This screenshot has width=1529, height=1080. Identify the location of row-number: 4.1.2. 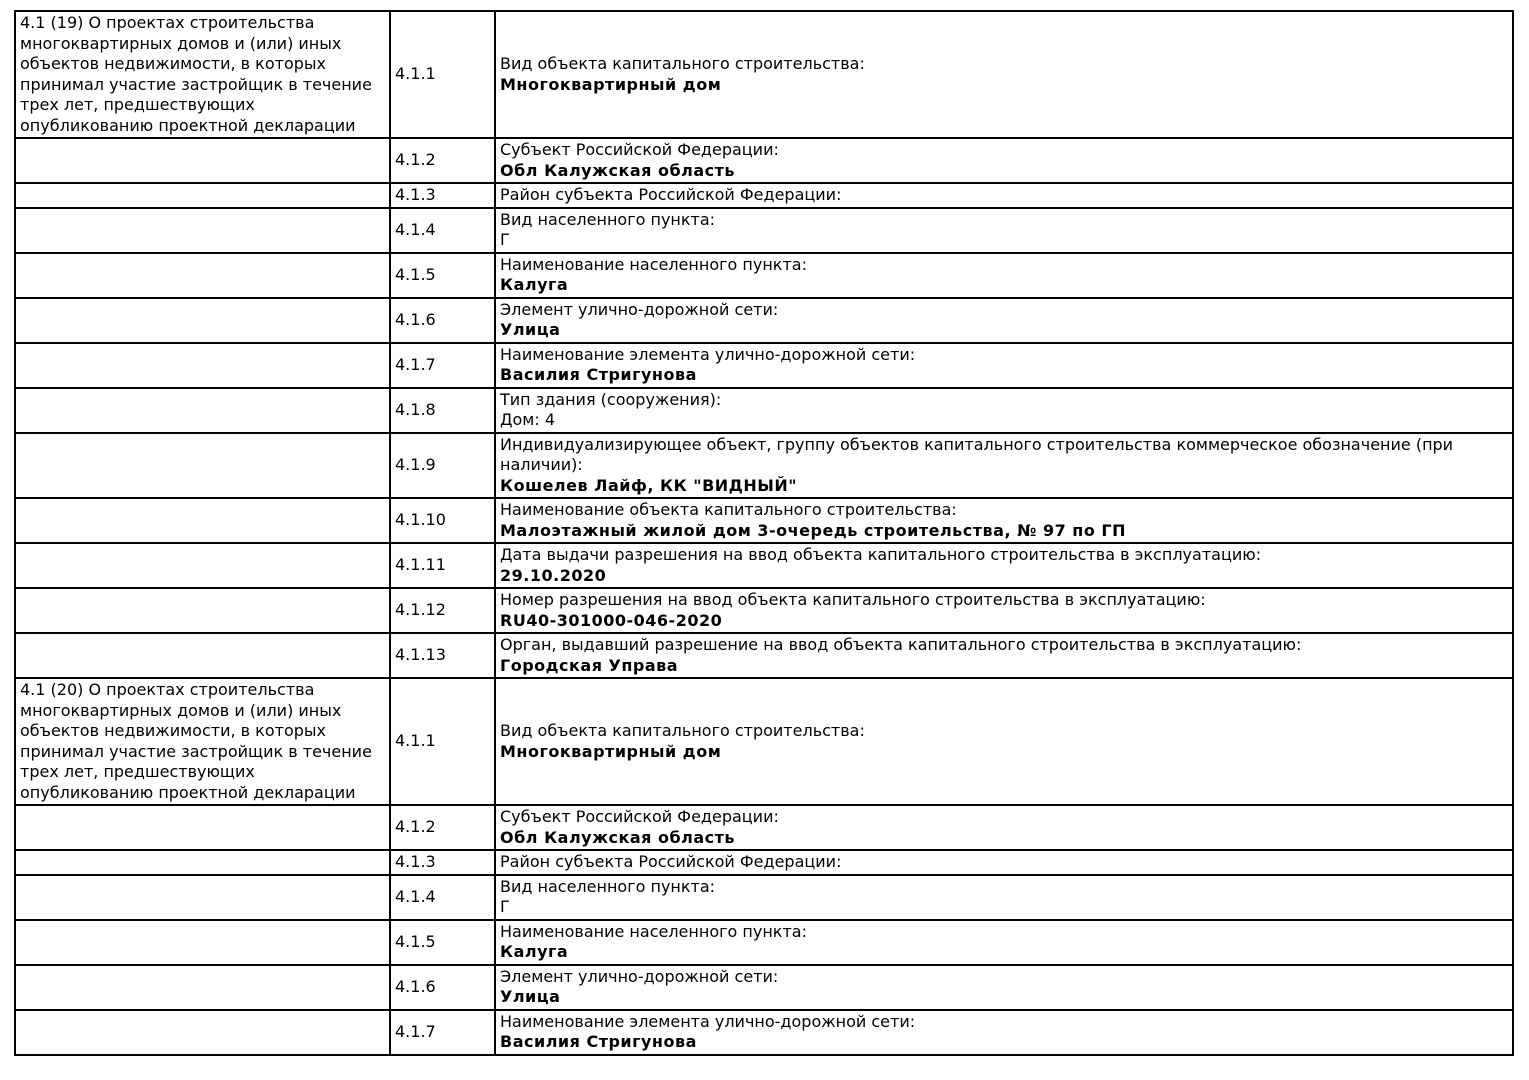
(415, 827).